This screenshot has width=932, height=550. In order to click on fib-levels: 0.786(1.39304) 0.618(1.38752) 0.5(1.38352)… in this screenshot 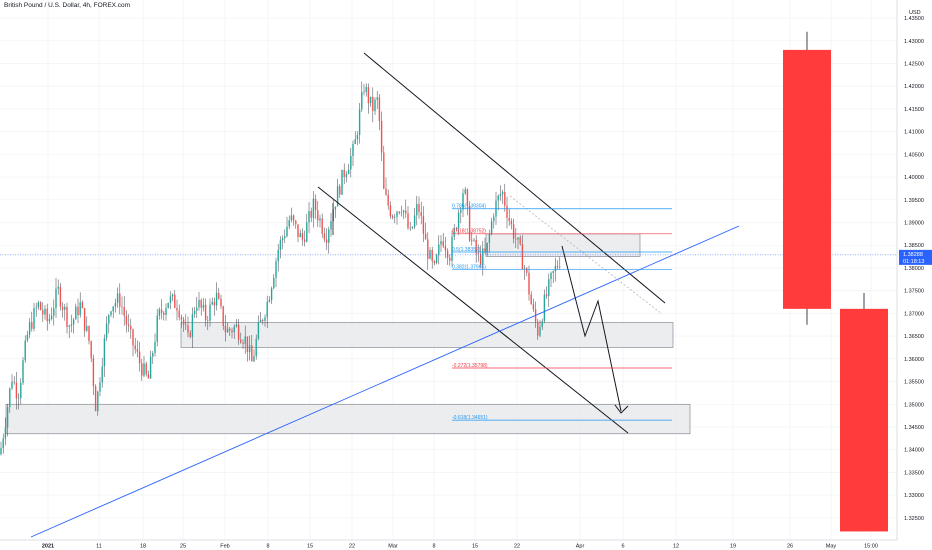, I will do `click(562, 312)`.